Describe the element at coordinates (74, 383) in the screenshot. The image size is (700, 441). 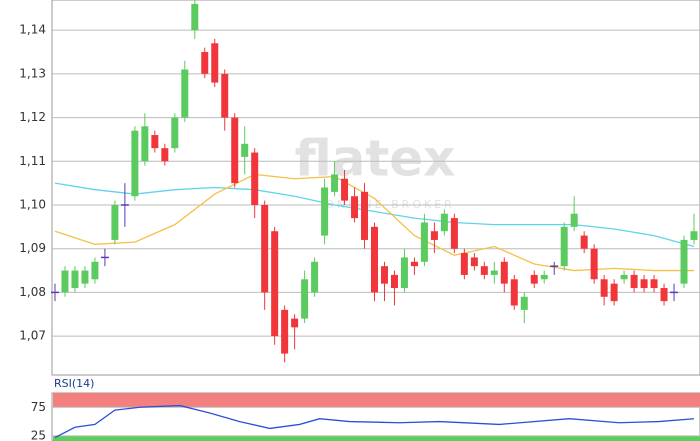
I see `rsi-title: RSI(14)` at that location.